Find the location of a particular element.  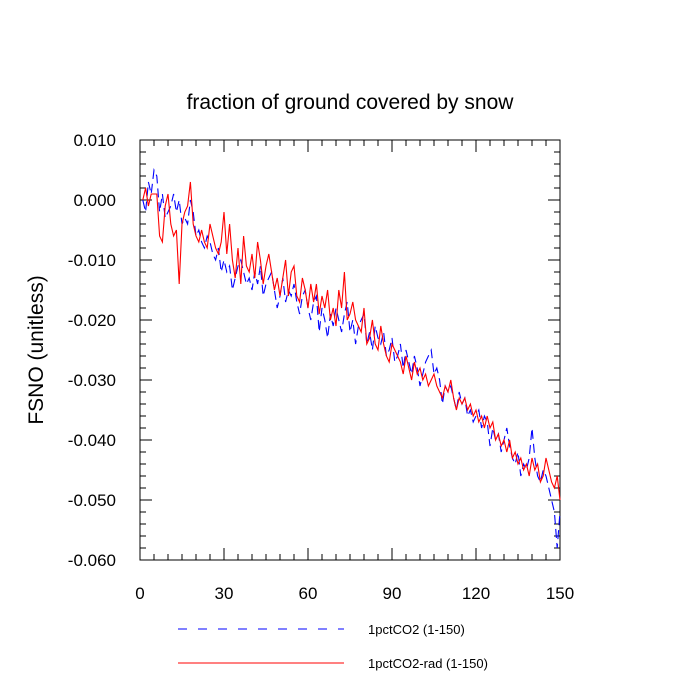

x-tick-label: 120 is located at coordinates (476, 593).